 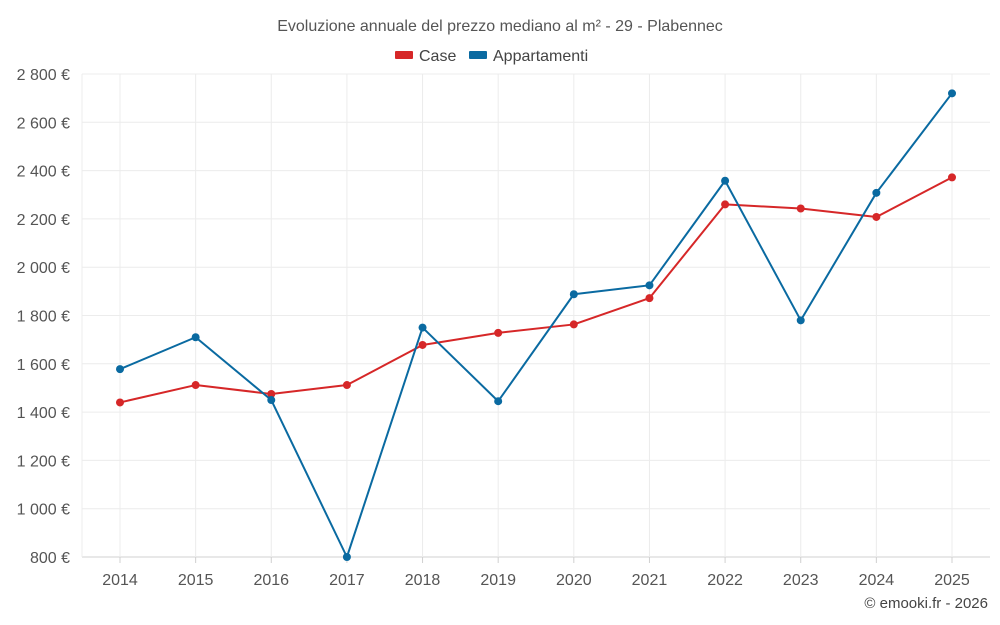 What do you see at coordinates (725, 204) in the screenshot?
I see `data-point-case: Case 2022: 2260 €` at bounding box center [725, 204].